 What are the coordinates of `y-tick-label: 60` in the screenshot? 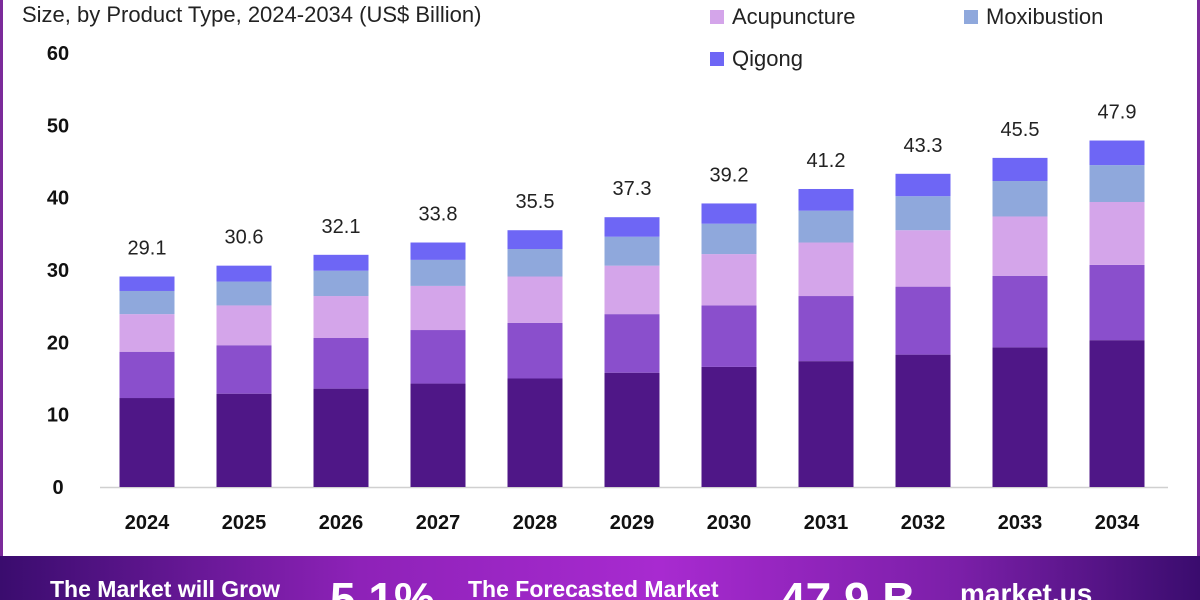 It's located at (58, 54).